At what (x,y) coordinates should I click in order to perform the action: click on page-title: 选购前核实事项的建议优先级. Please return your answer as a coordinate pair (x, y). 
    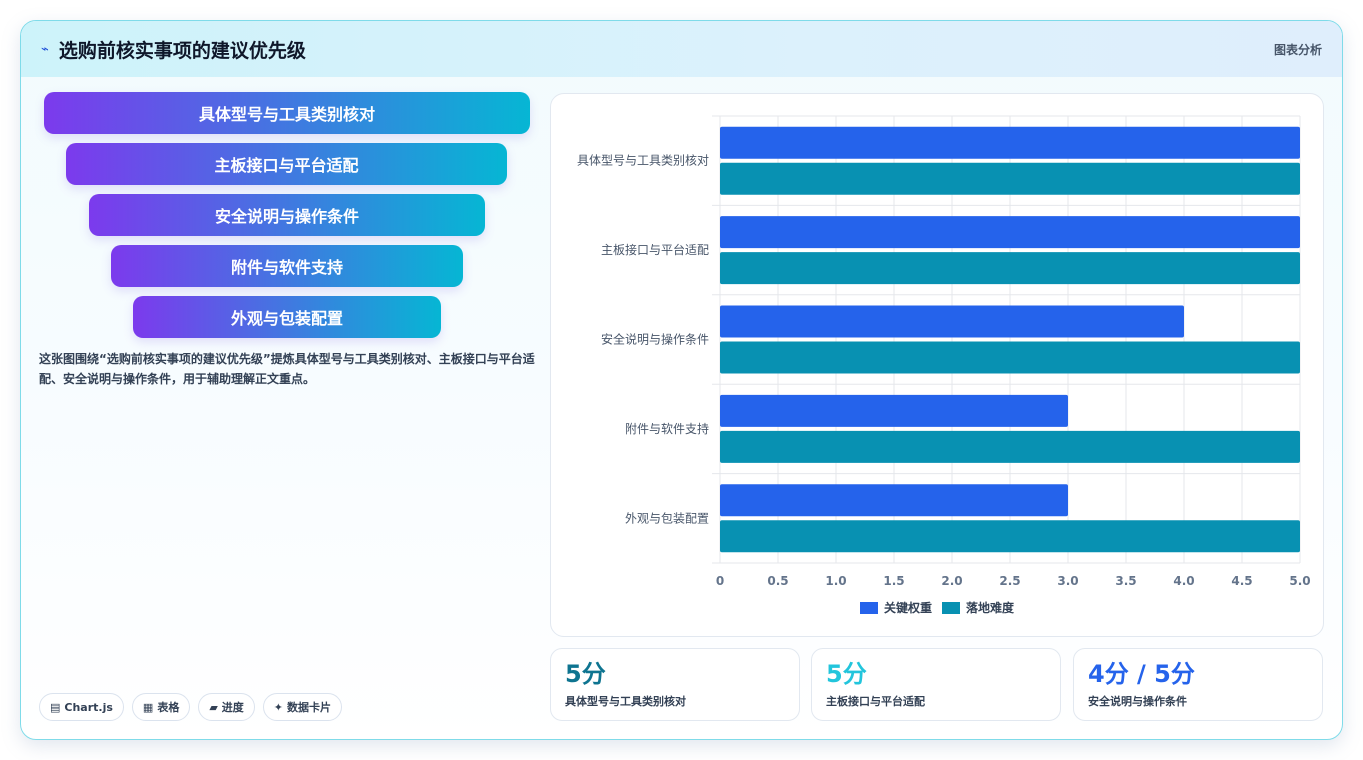
    Looking at the image, I should click on (182, 50).